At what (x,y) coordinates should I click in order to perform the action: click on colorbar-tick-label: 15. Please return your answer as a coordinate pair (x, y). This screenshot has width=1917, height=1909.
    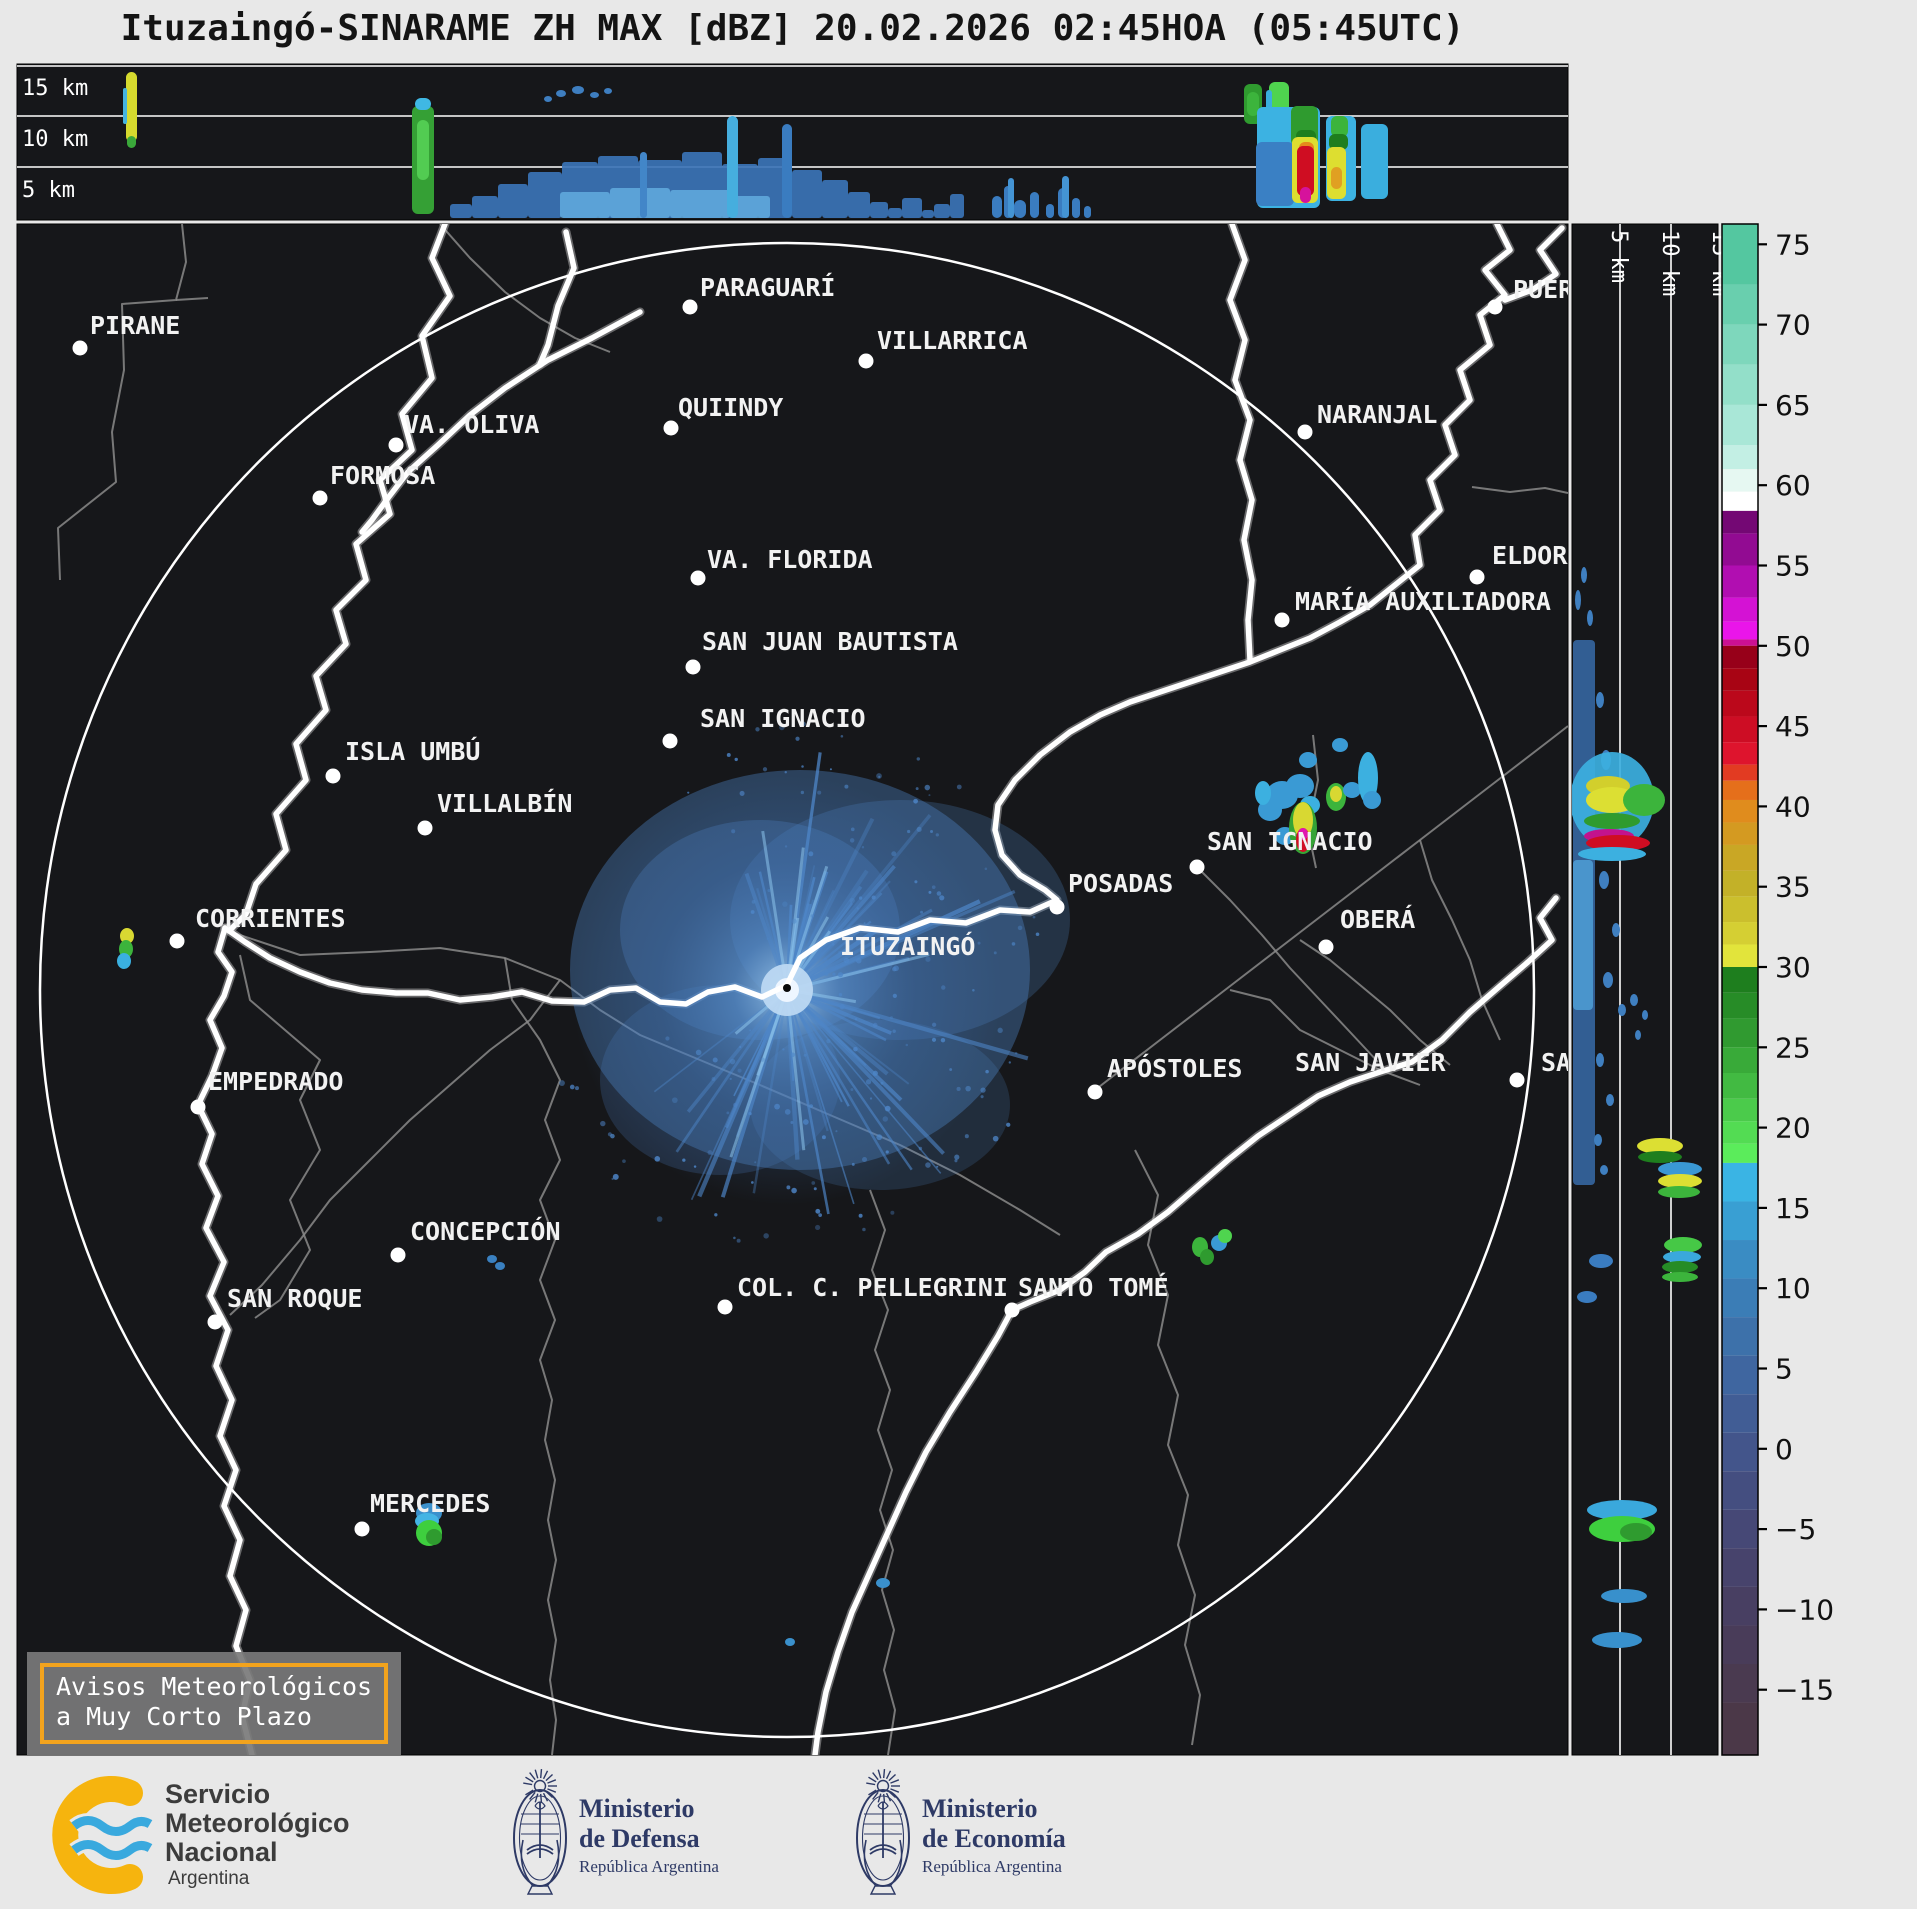
    Looking at the image, I should click on (1793, 1208).